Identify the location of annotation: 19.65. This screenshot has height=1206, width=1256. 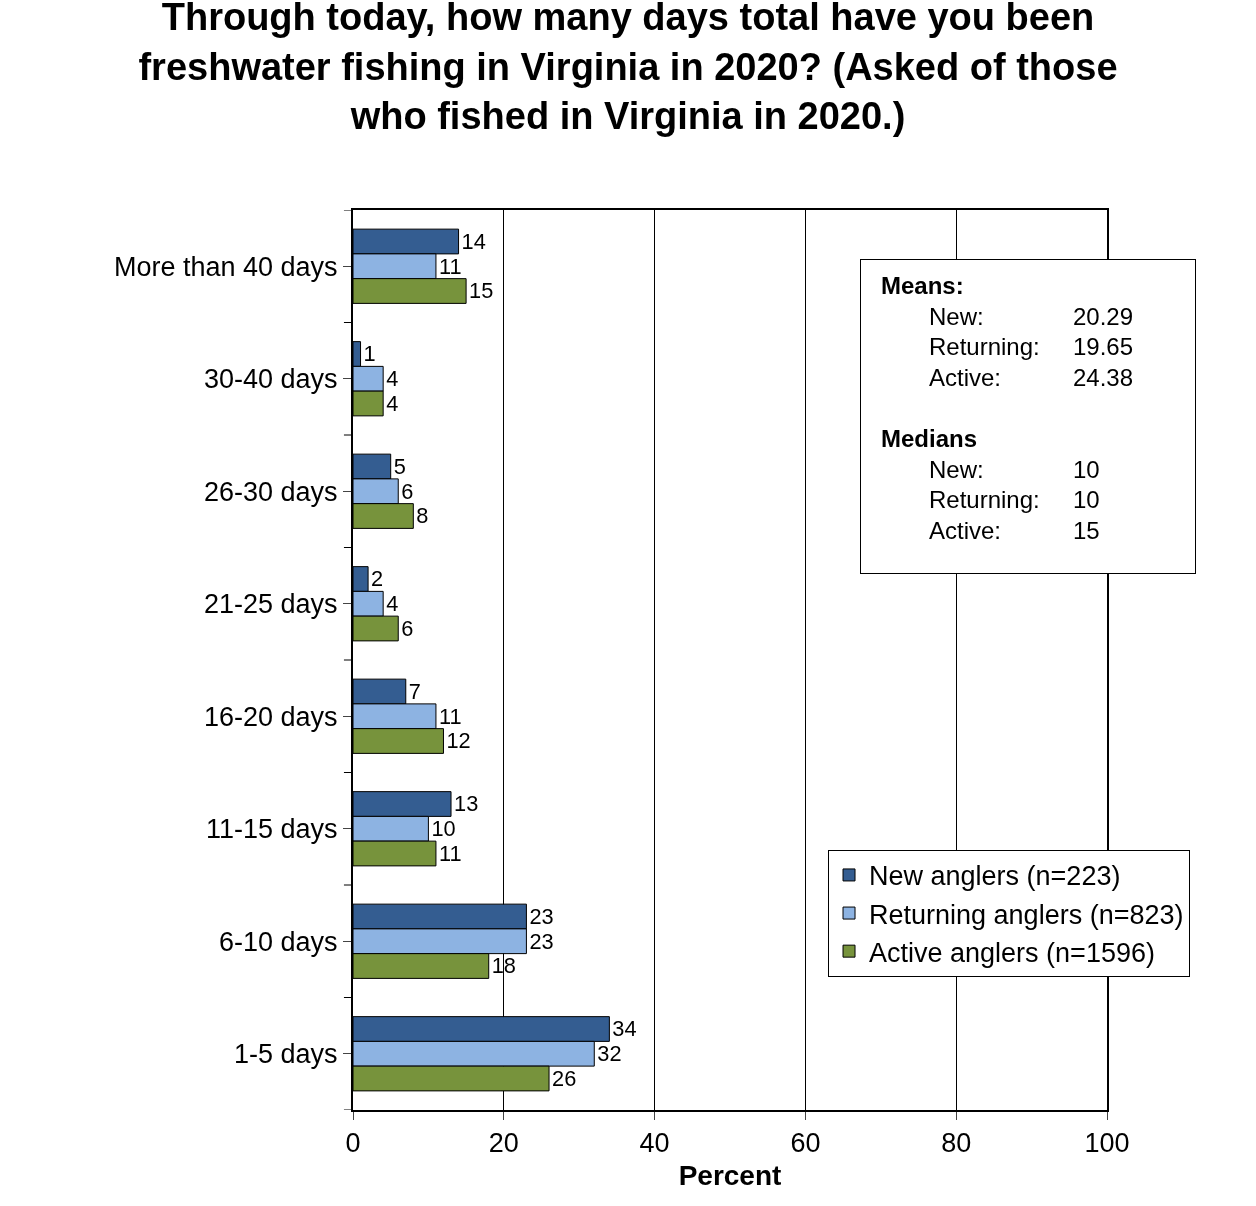
(1103, 347).